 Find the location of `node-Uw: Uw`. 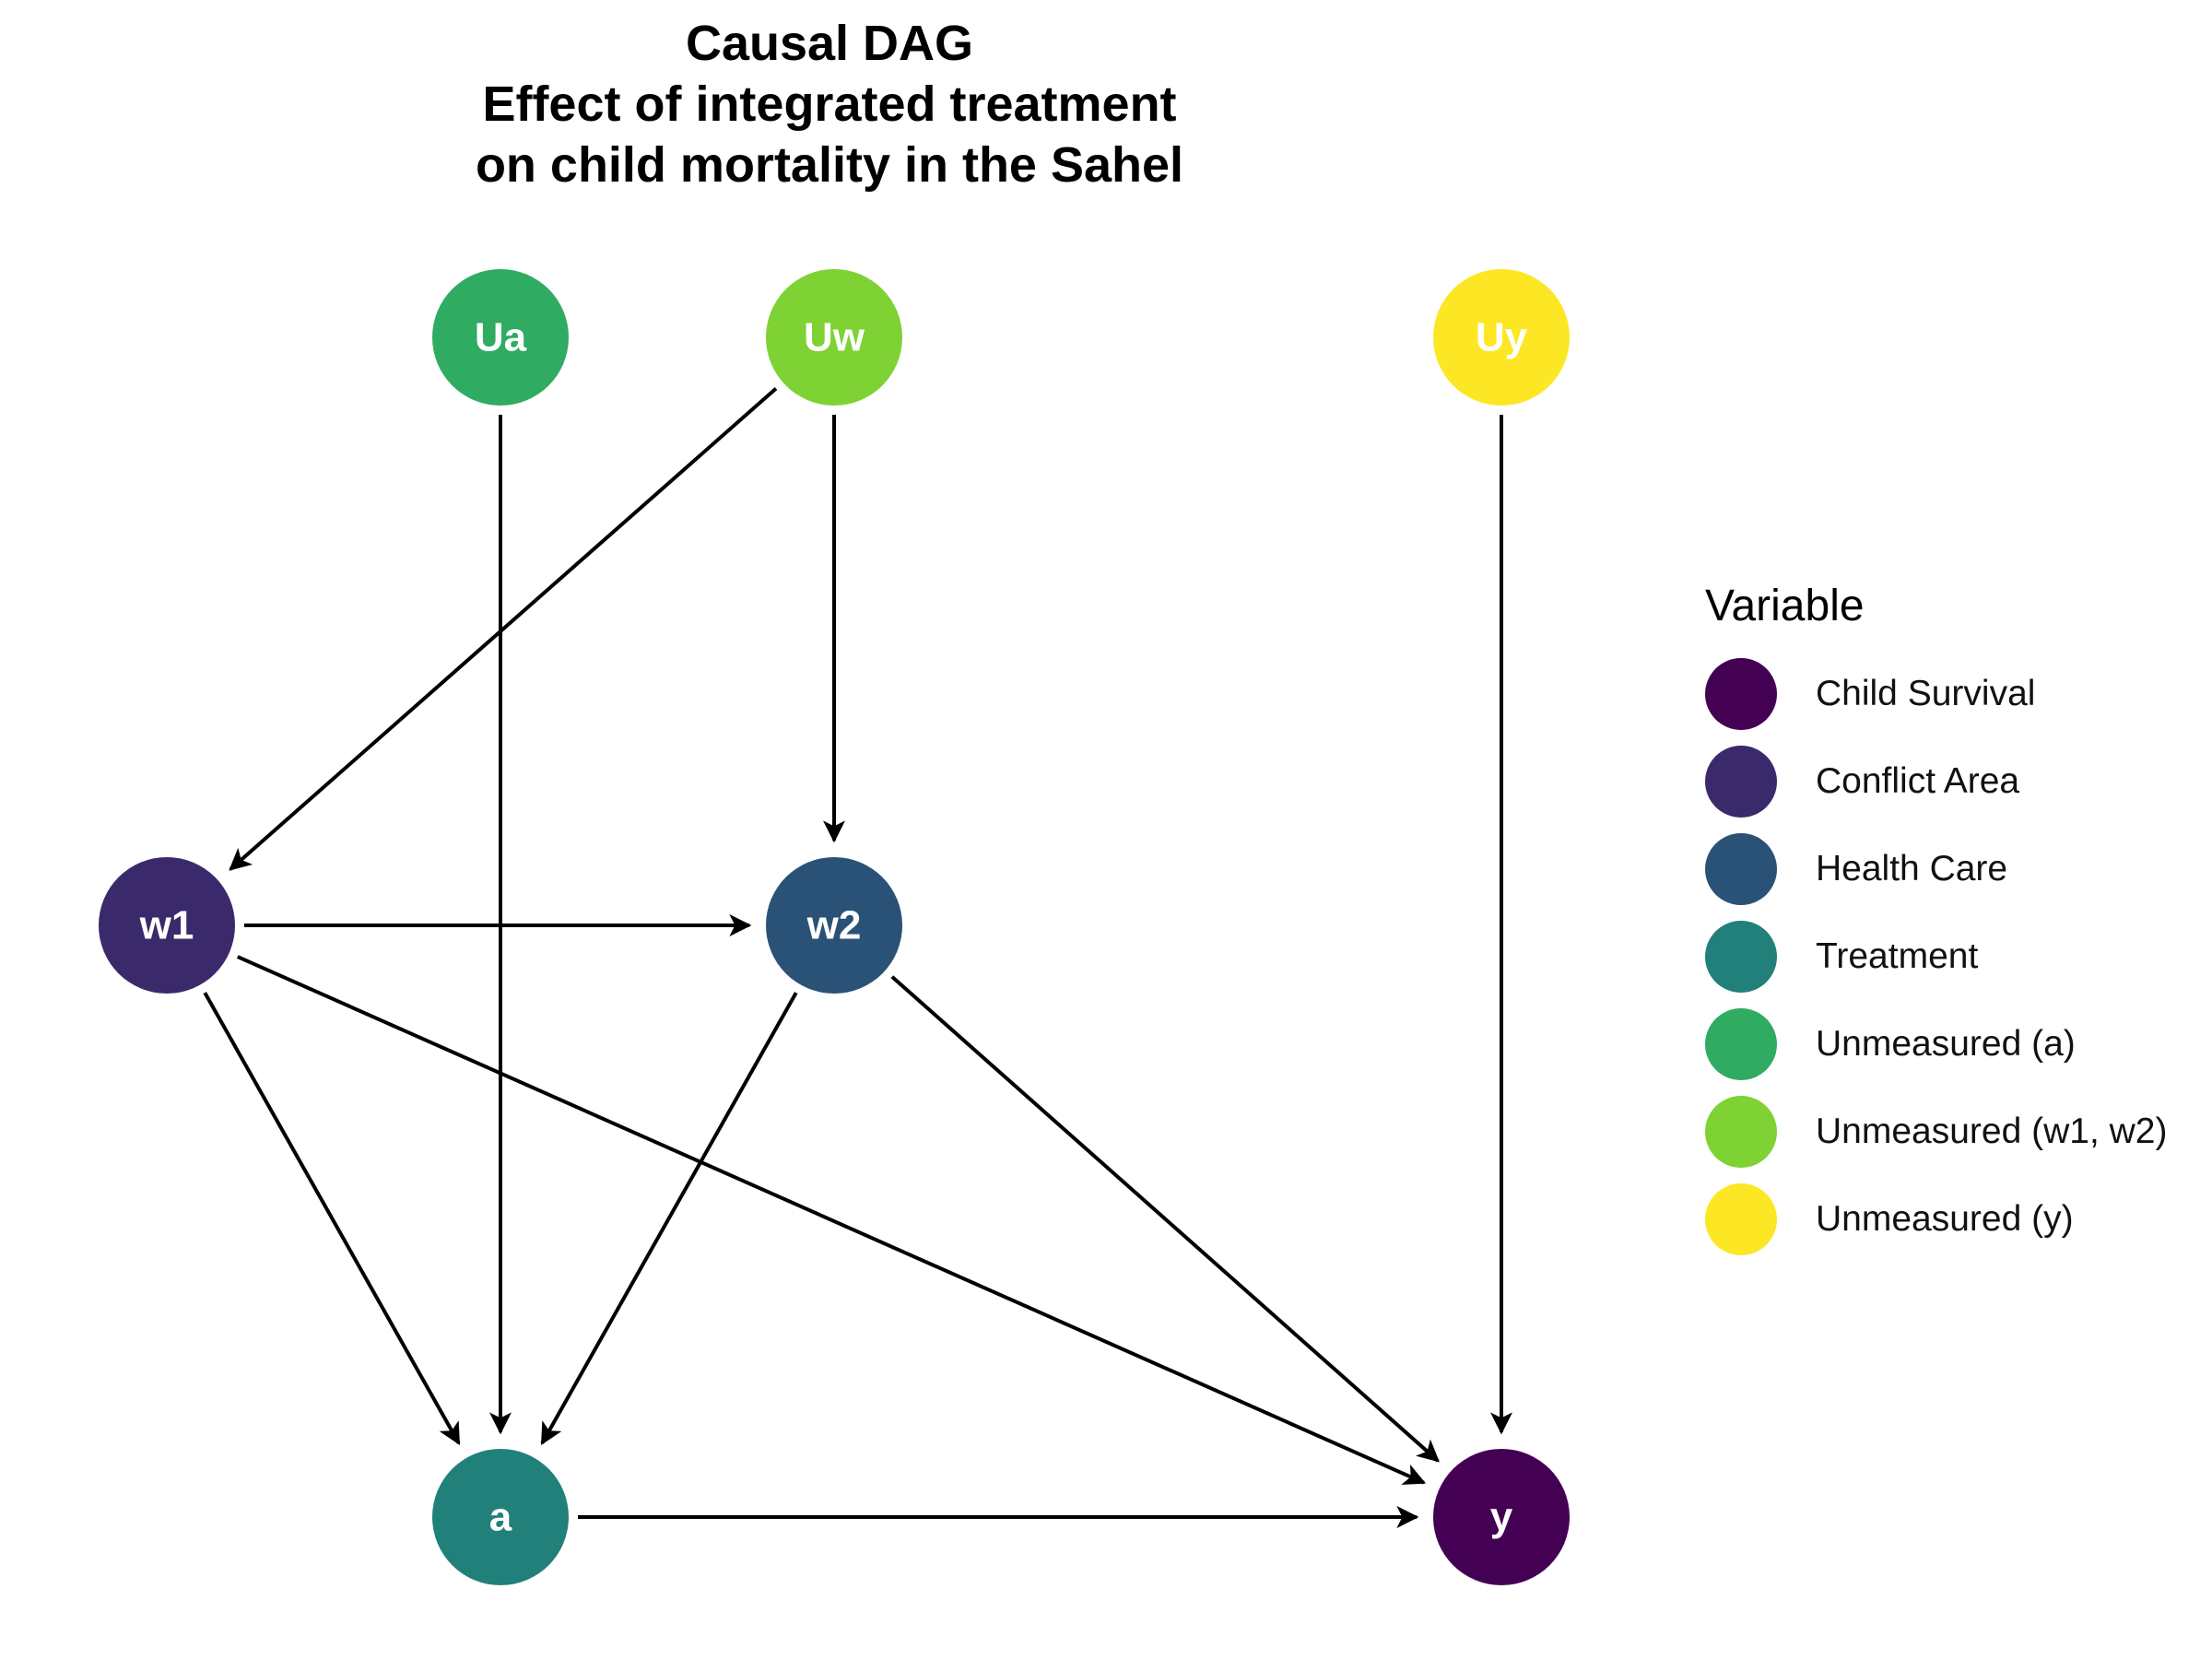

node-Uw: Uw is located at coordinates (834, 337).